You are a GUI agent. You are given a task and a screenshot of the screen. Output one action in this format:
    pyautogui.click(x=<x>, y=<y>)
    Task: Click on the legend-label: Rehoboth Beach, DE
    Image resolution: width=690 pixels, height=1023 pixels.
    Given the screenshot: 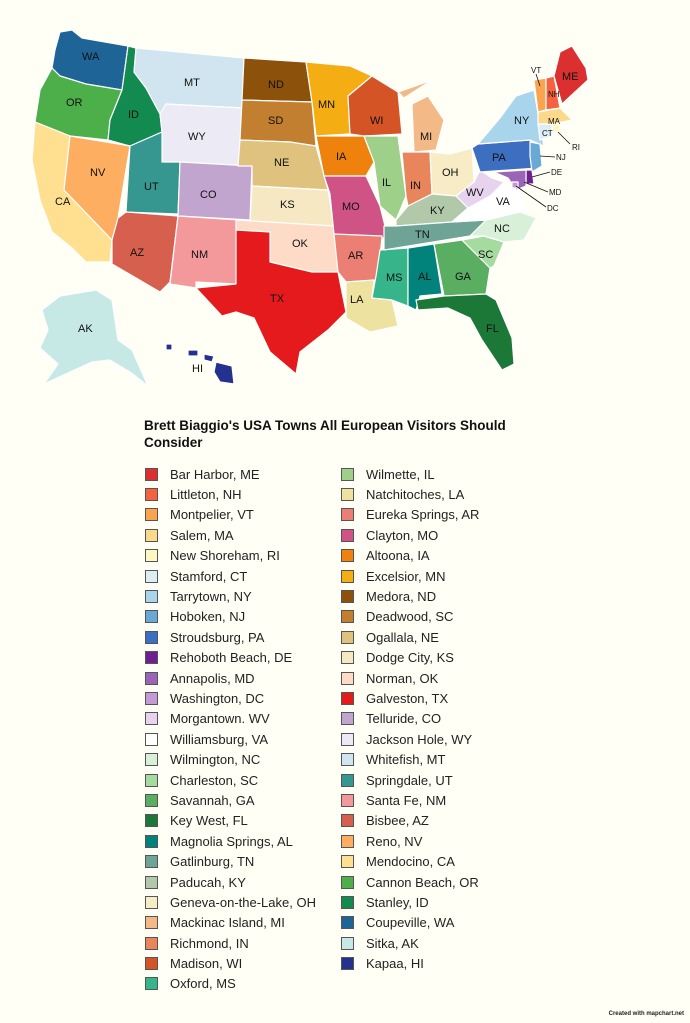 What is the action you would take?
    pyautogui.click(x=231, y=658)
    